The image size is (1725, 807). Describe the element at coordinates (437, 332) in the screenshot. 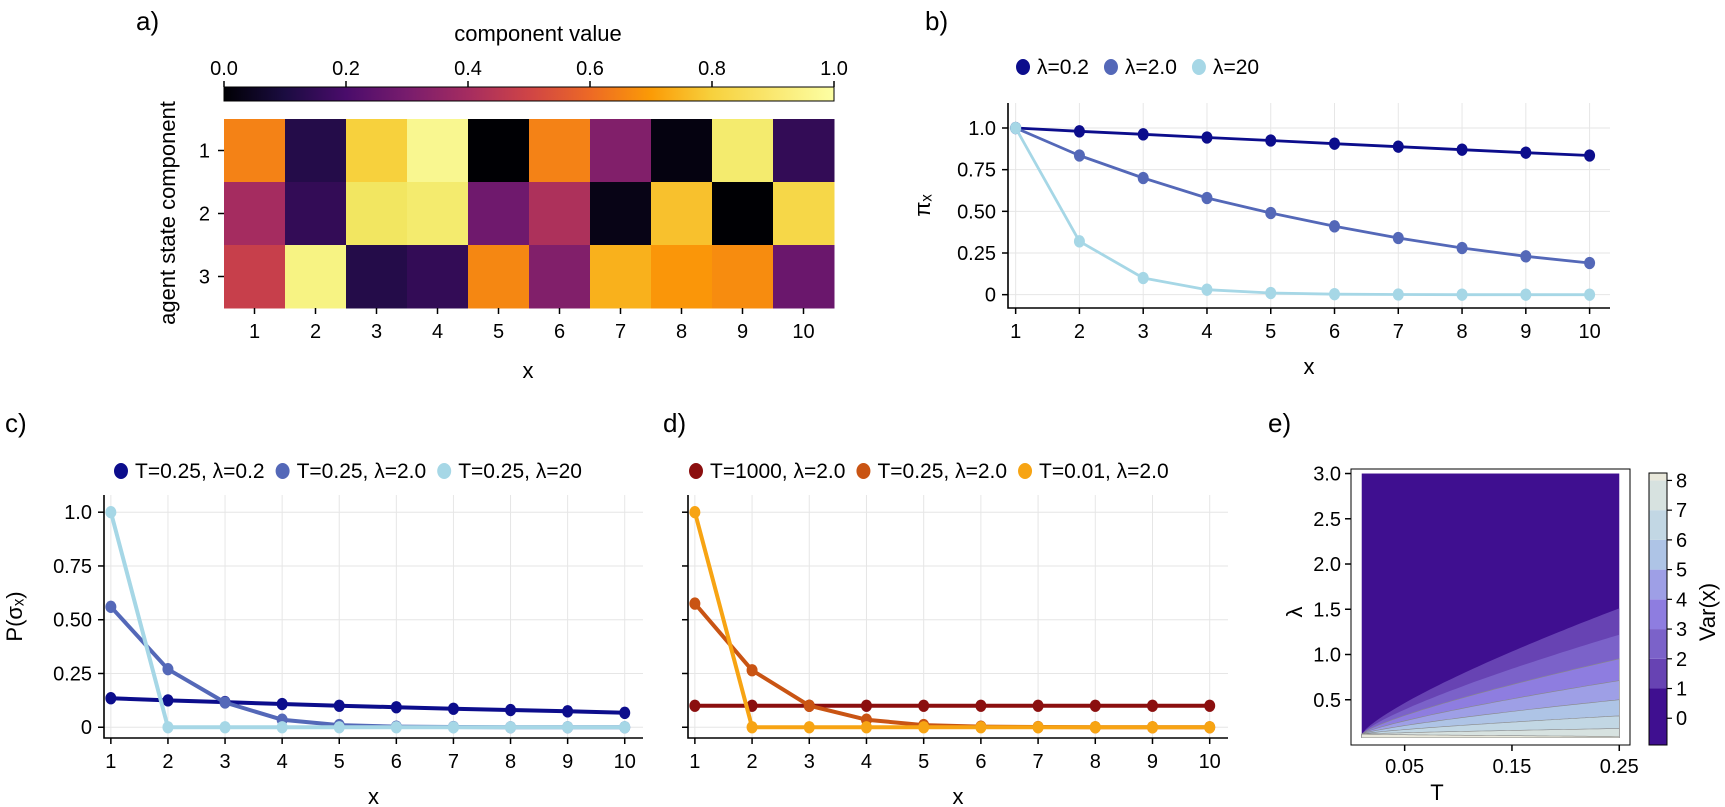

I see `x-tick-label: 4` at that location.